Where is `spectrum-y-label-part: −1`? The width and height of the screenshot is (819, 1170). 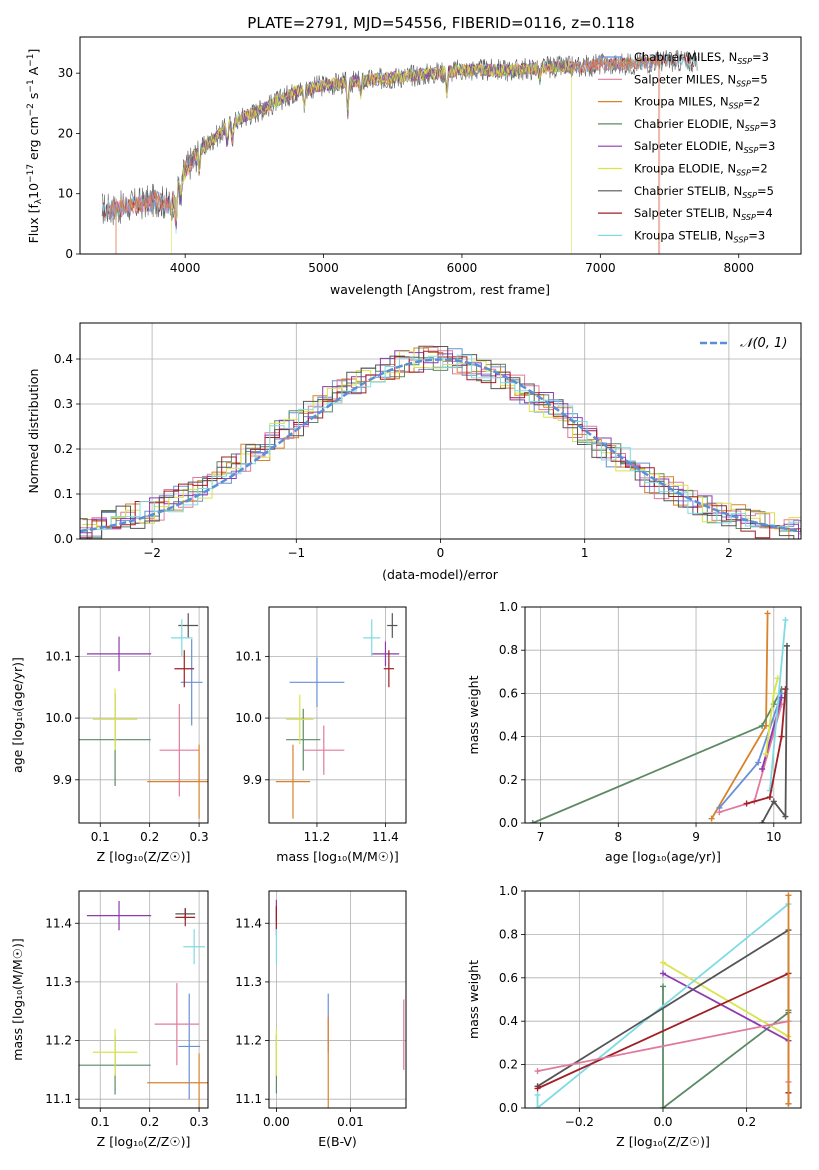
spectrum-y-label-part: −1 is located at coordinates (31, 60).